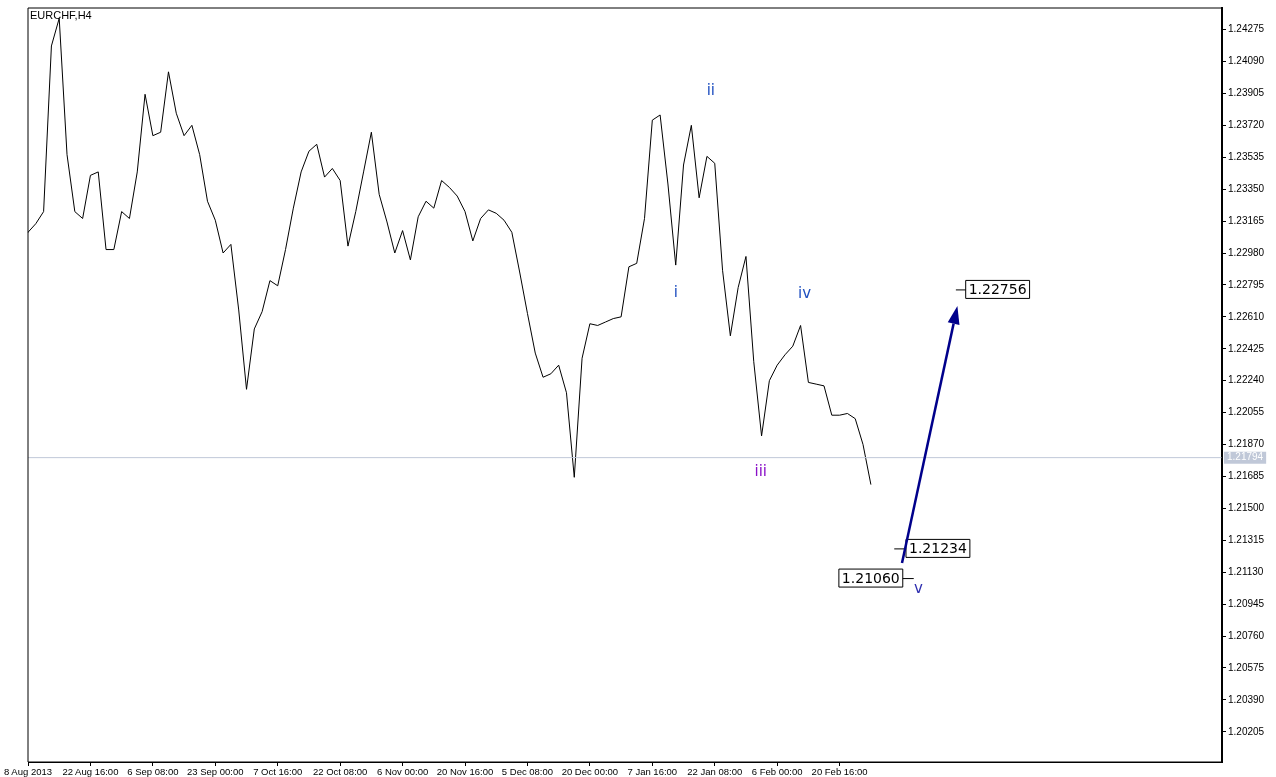 This screenshot has width=1276, height=777. I want to click on y-tick-label: 1.21685, so click(1246, 476).